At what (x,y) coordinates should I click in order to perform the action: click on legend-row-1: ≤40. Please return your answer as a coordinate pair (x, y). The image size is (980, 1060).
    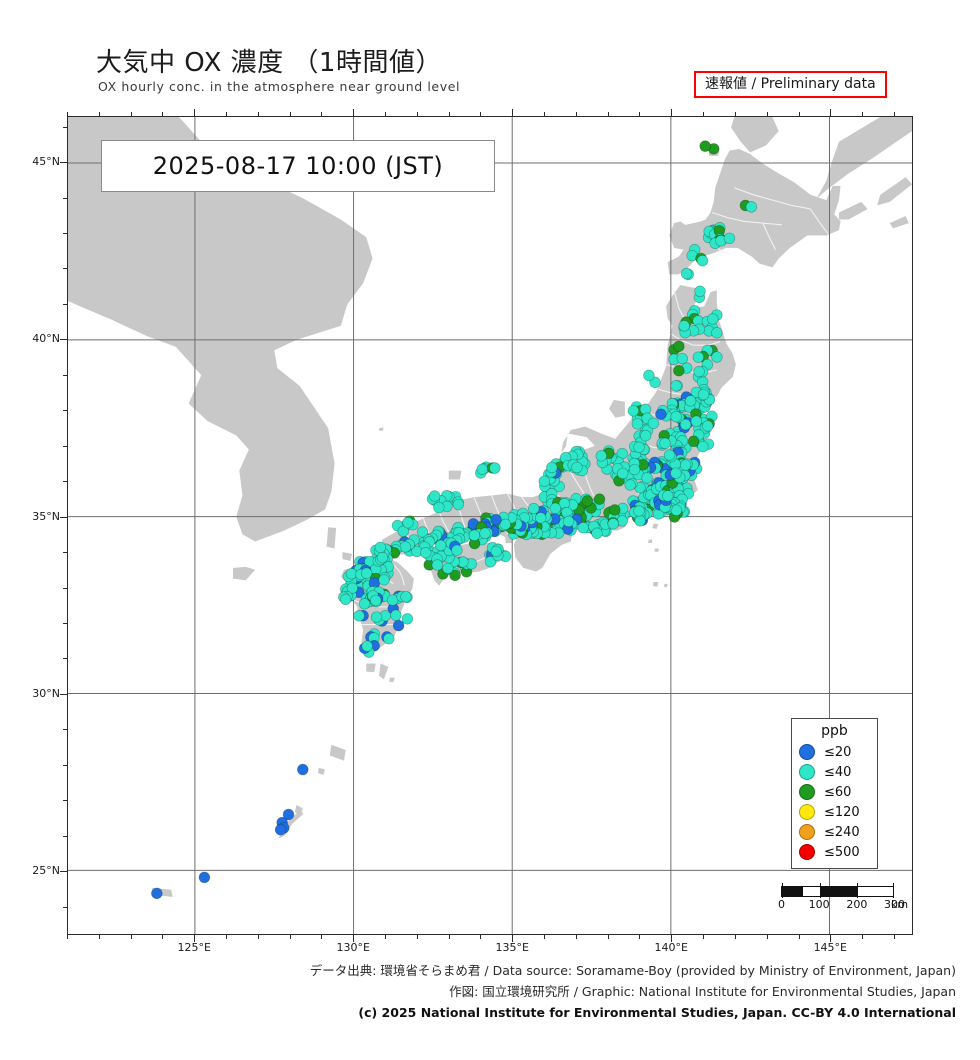
    Looking at the image, I should click on (834, 772).